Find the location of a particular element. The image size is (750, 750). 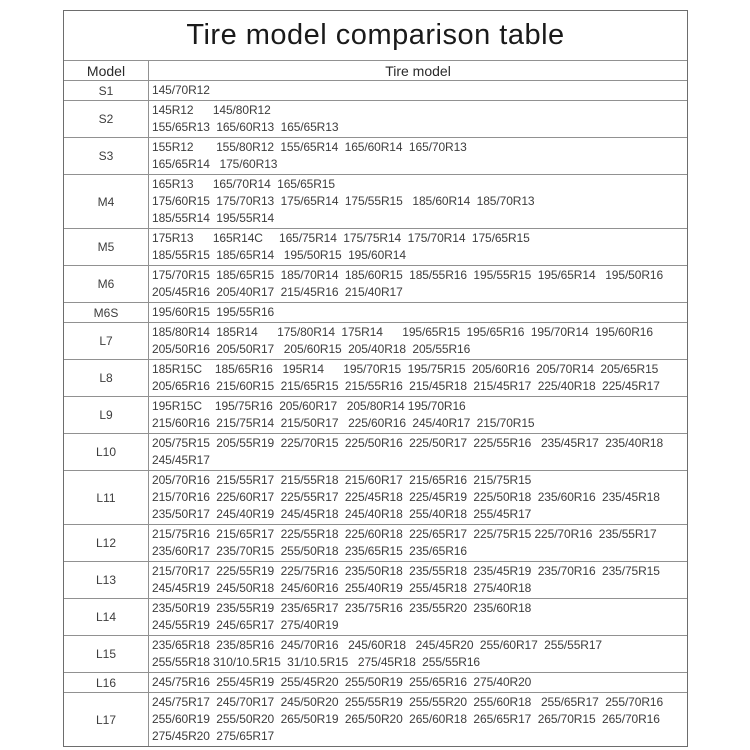

model-cell: L7 is located at coordinates (106, 341).